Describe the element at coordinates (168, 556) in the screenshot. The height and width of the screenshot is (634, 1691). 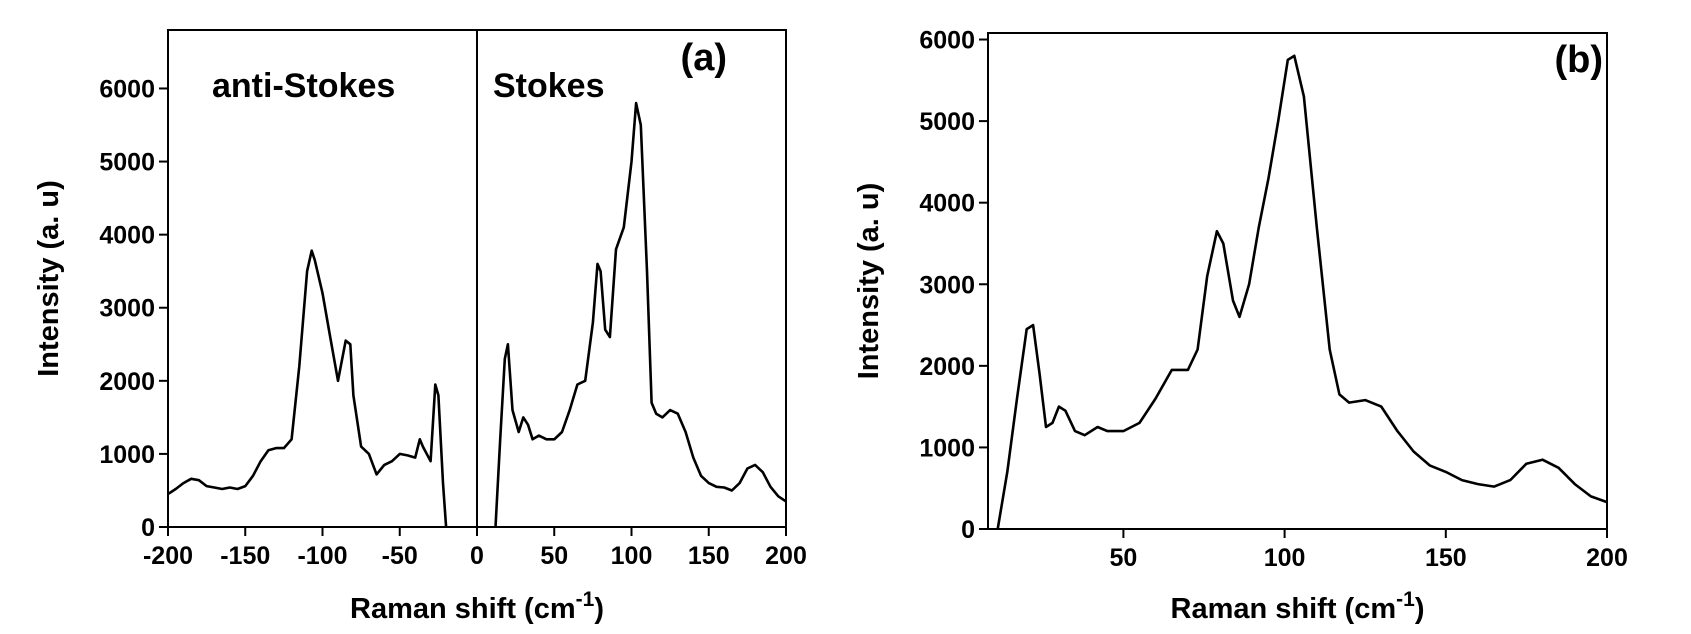
I see `x-tick-label: -200` at that location.